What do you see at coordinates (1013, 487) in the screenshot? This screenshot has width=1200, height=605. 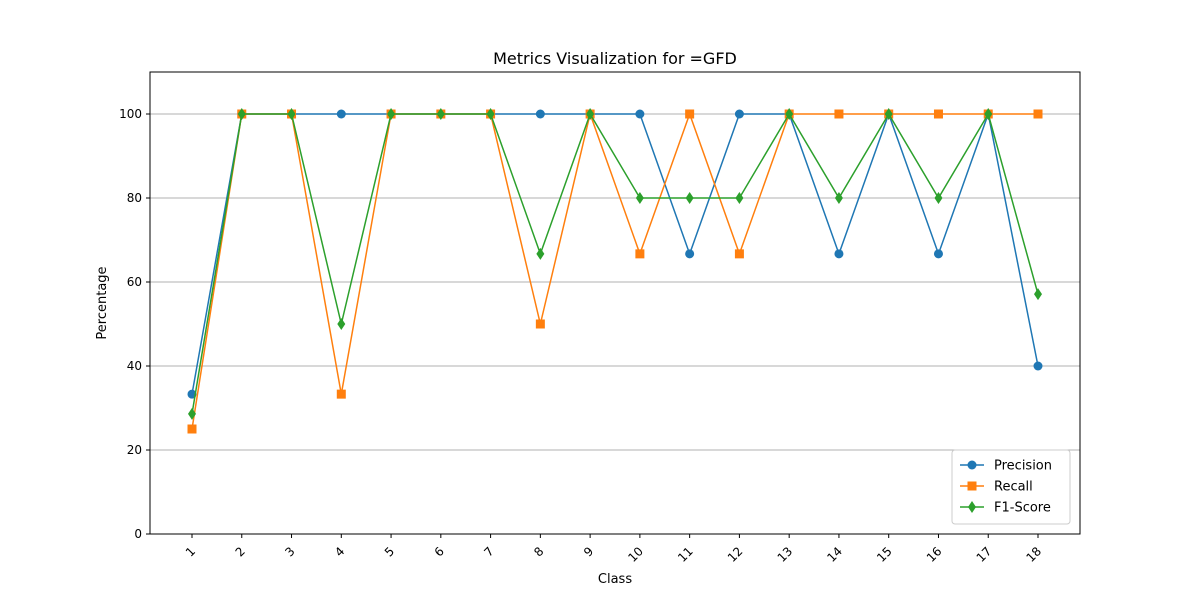 I see `legend-label-recall: Recall` at bounding box center [1013, 487].